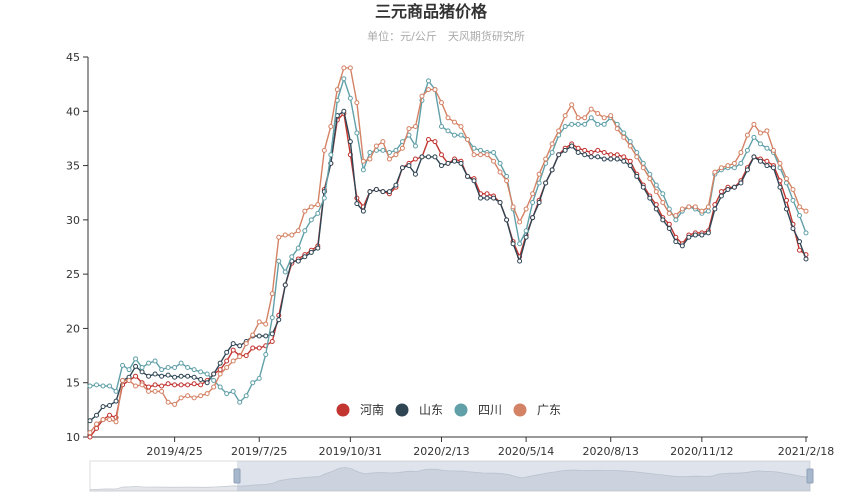 Image resolution: width=862 pixels, height=495 pixels. What do you see at coordinates (446, 36) in the screenshot?
I see `chart-subtitle: 单位：元/公斤 天风期货研究所` at bounding box center [446, 36].